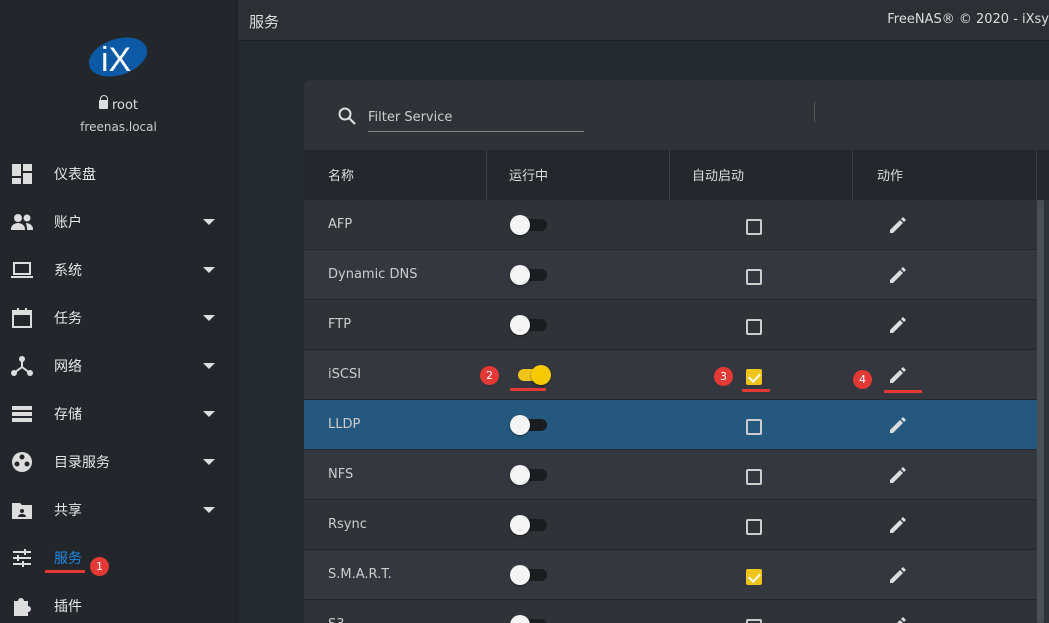 Image resolution: width=1049 pixels, height=623 pixels. What do you see at coordinates (670, 575) in the screenshot?
I see `table-row: S.M.A.R.T.` at bounding box center [670, 575].